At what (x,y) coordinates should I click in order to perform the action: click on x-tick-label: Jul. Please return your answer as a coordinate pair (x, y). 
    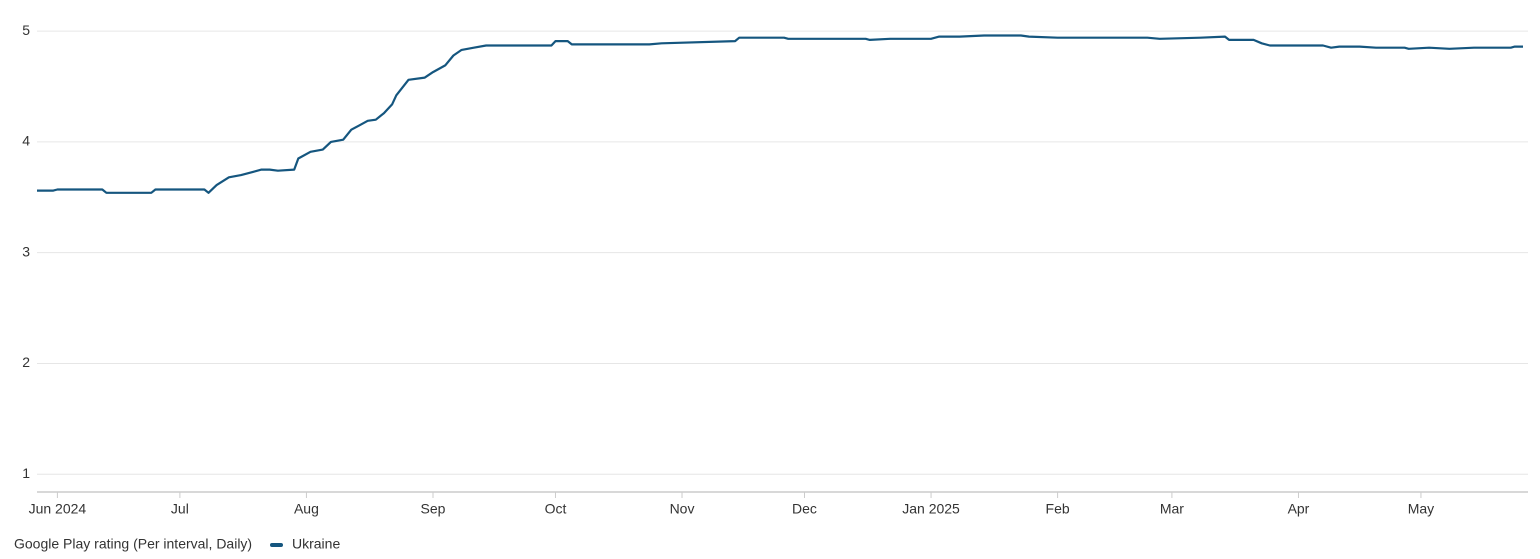
    Looking at the image, I should click on (180, 509).